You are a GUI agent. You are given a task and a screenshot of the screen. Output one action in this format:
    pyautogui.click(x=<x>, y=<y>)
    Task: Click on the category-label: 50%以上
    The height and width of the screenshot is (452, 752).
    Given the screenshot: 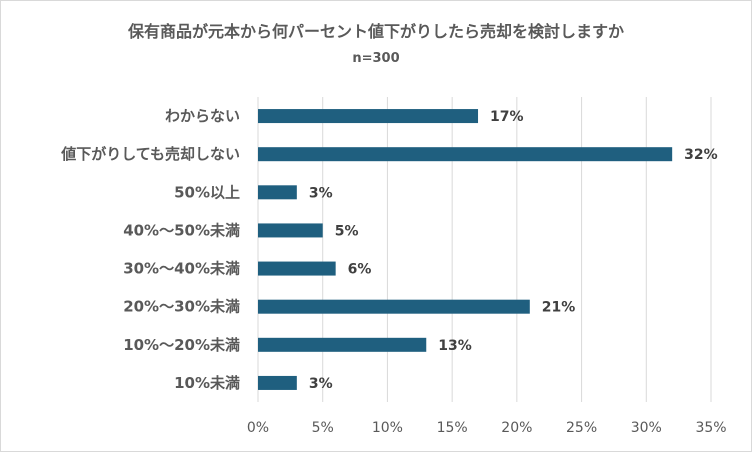 What is the action you would take?
    pyautogui.click(x=207, y=192)
    